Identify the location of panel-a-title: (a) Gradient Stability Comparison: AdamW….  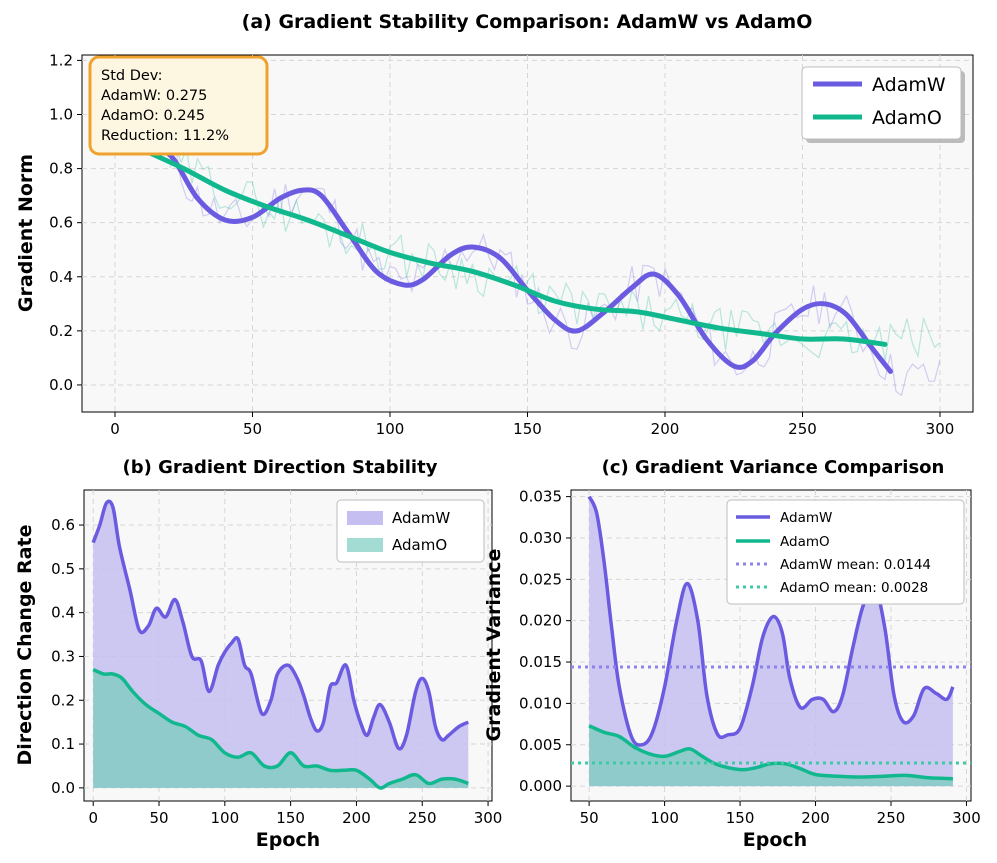
(527, 22).